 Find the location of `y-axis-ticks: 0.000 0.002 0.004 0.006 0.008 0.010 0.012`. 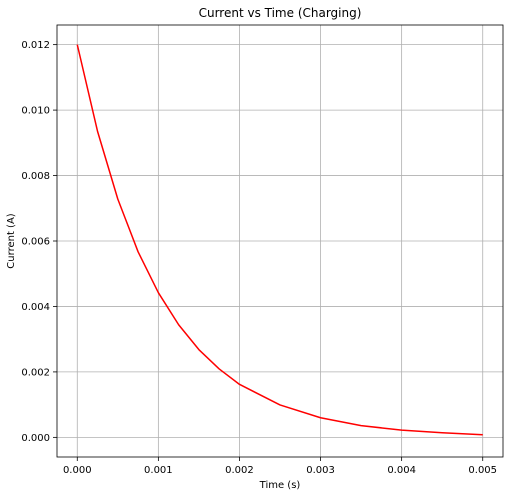

y-axis-ticks: 0.000 0.002 0.004 0.006 0.008 0.010 0.012 is located at coordinates (39, 242).